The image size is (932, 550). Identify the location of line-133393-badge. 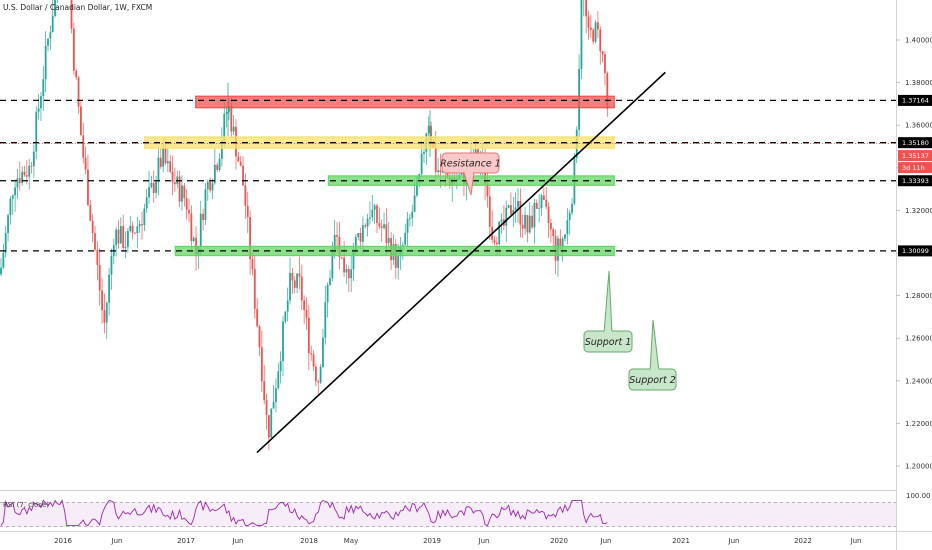
(915, 181).